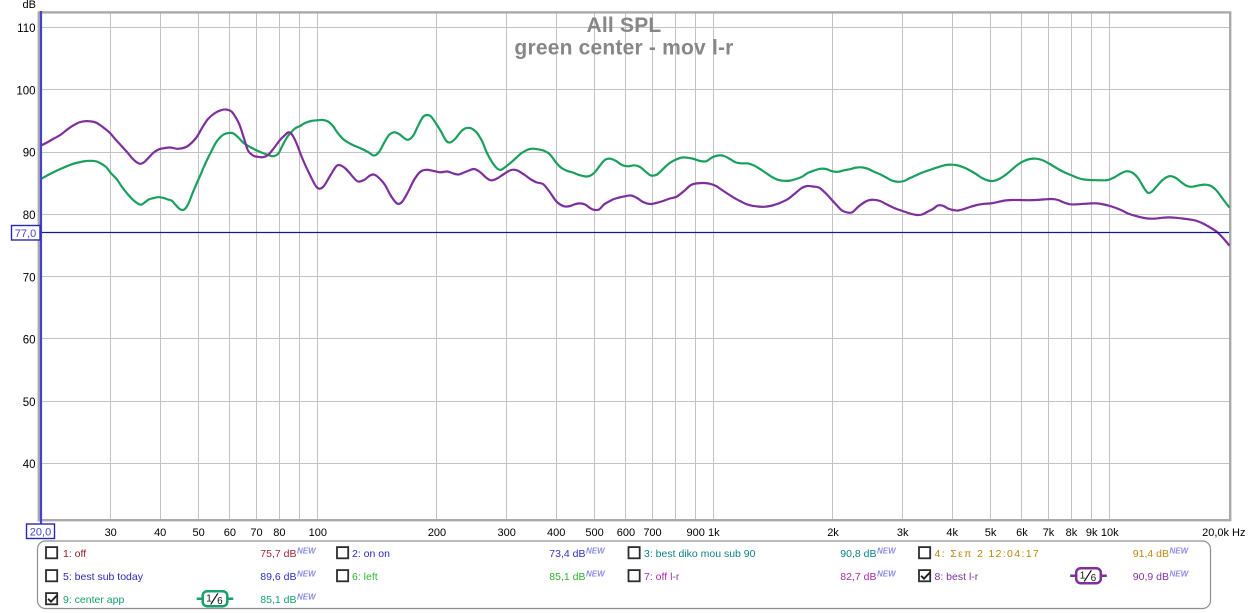 Image resolution: width=1248 pixels, height=613 pixels. What do you see at coordinates (93, 600) in the screenshot?
I see `svg-text: 9: center app` at bounding box center [93, 600].